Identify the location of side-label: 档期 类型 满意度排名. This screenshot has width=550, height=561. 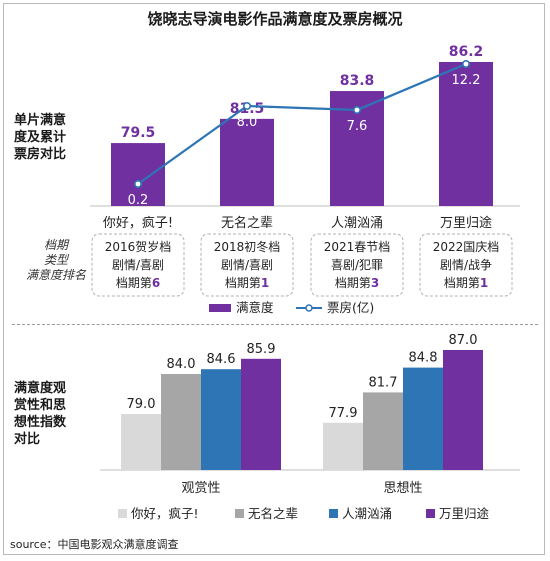
(56, 260).